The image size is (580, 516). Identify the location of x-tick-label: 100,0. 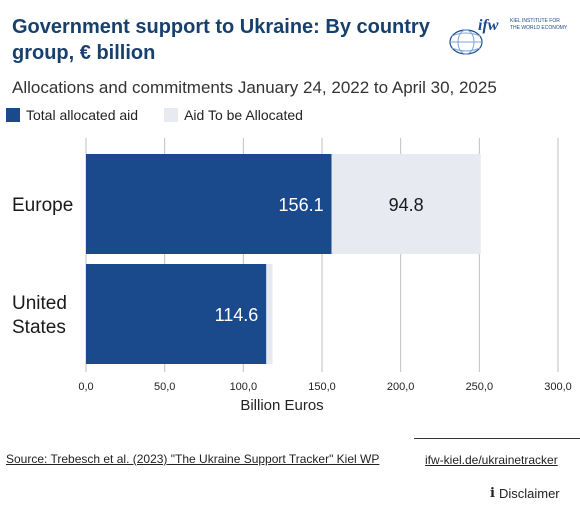
(244, 387).